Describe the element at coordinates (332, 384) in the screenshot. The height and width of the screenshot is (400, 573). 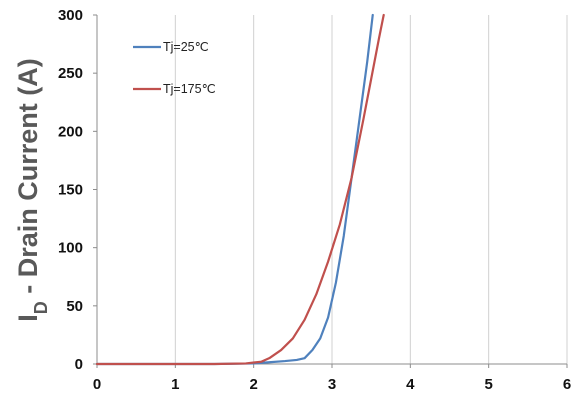
I see `x-tick-label-3: 3` at that location.